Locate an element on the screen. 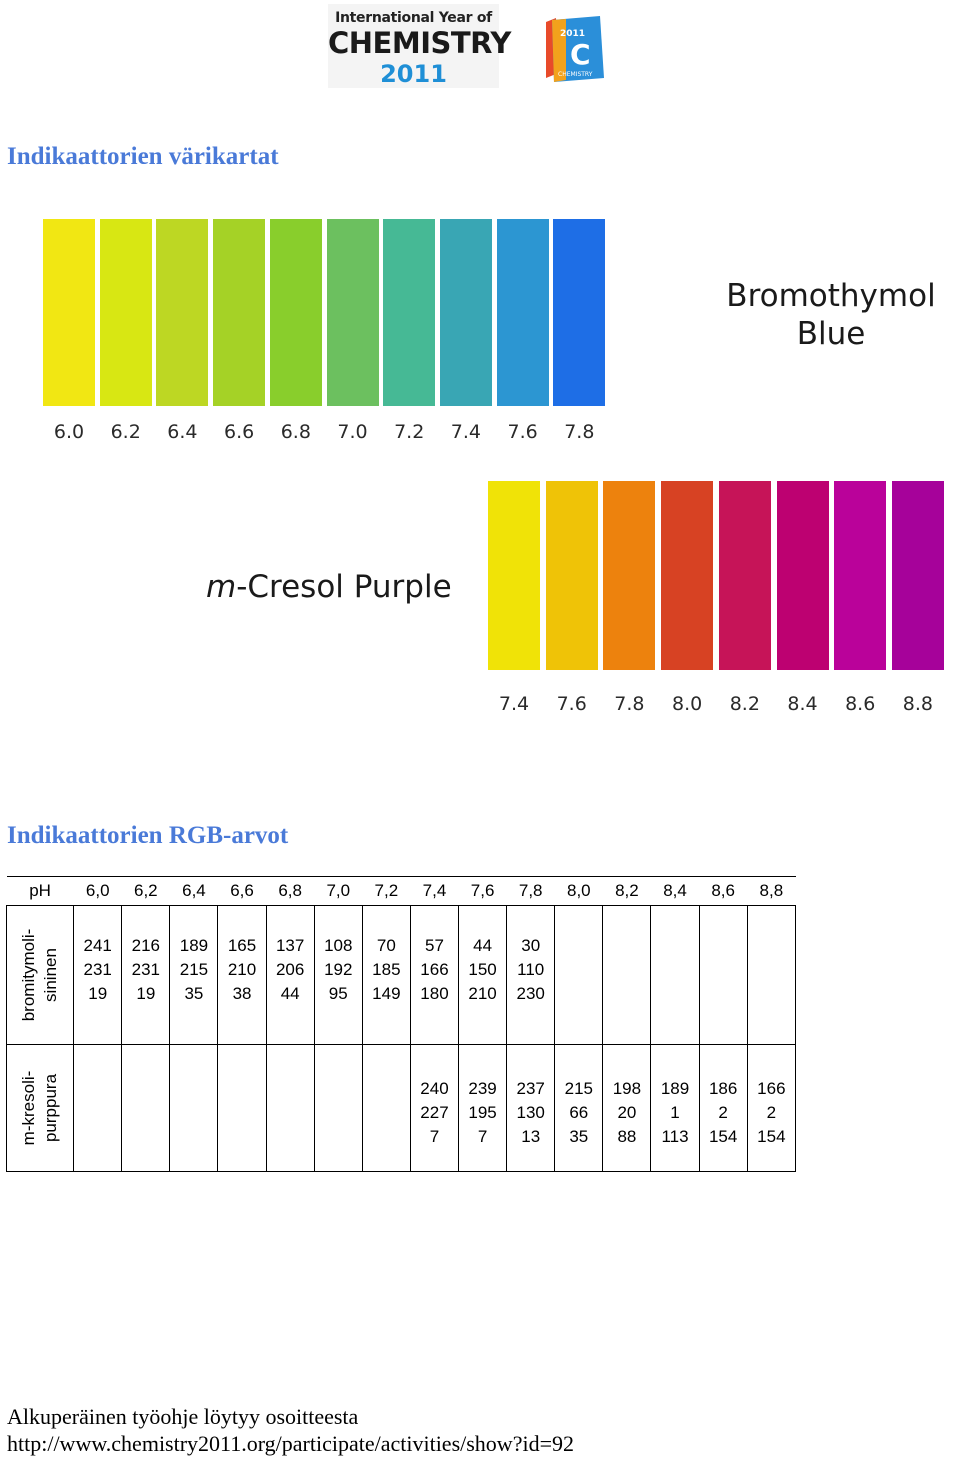  rgb-triplet: 166 2 154 is located at coordinates (771, 1097).